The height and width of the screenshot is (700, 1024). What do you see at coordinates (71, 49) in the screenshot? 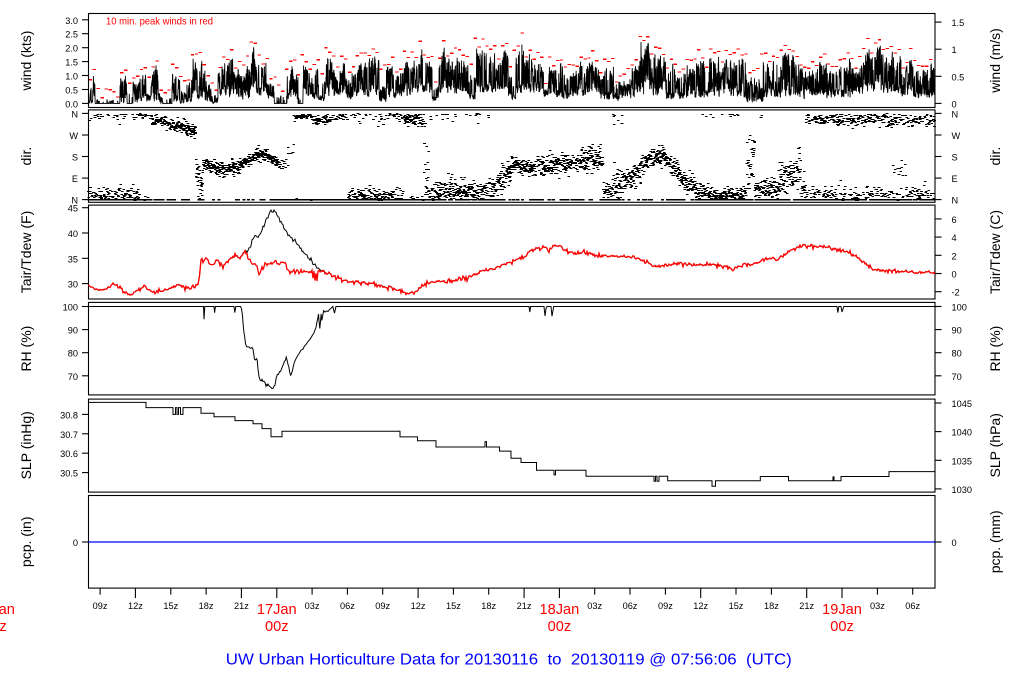
I see `svg-text: 2.0` at bounding box center [71, 49].